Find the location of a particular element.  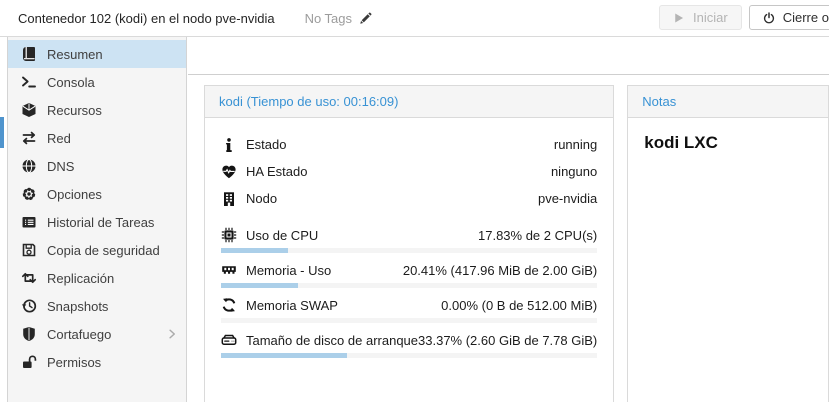

retweet-icon is located at coordinates (29, 278).